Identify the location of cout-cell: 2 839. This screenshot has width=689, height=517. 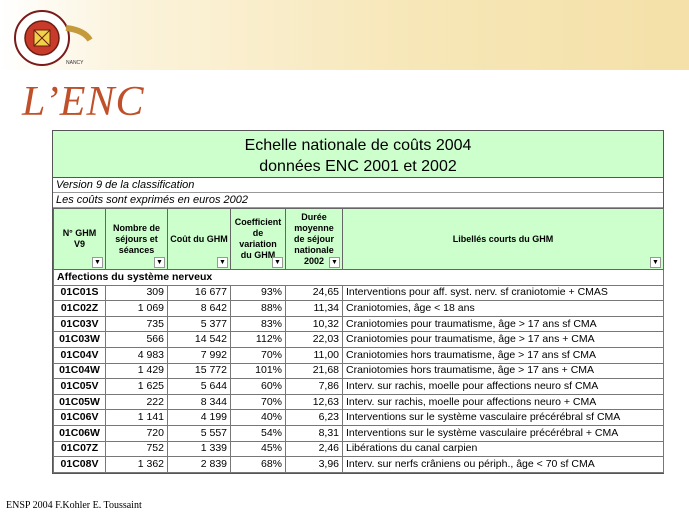
(199, 464).